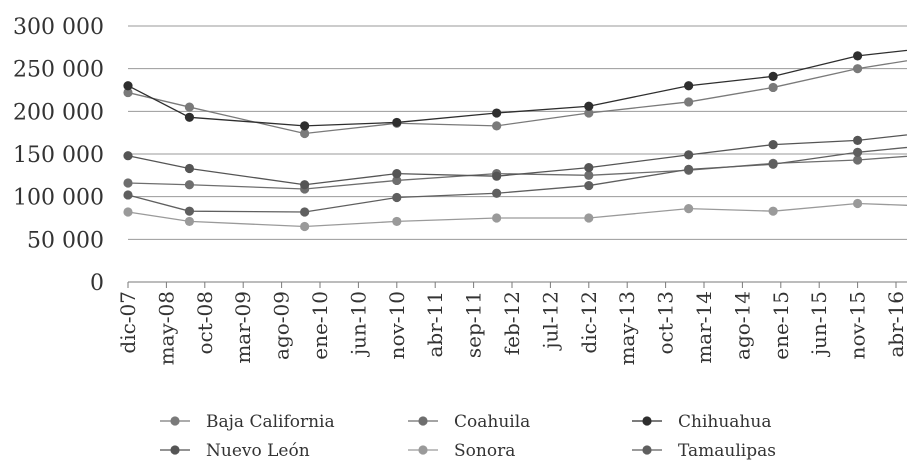 The height and width of the screenshot is (462, 907). Describe the element at coordinates (781, 325) in the screenshot. I see `x-tick-label: ene-15` at that location.